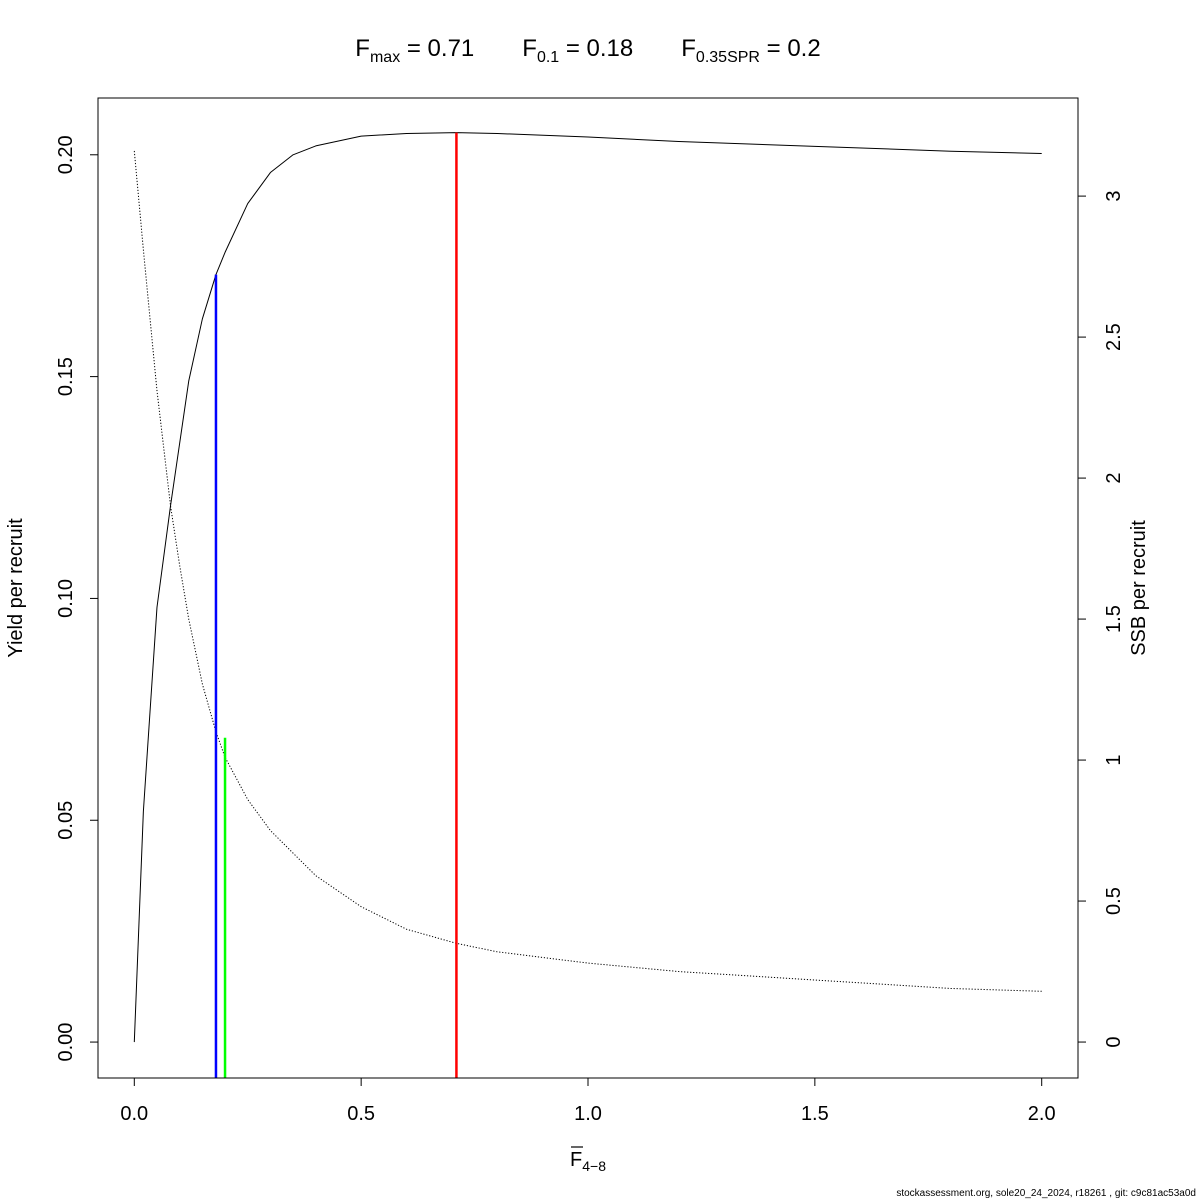 The image size is (1200, 1200). I want to click on title-part-subscript: 0.1, so click(548, 57).